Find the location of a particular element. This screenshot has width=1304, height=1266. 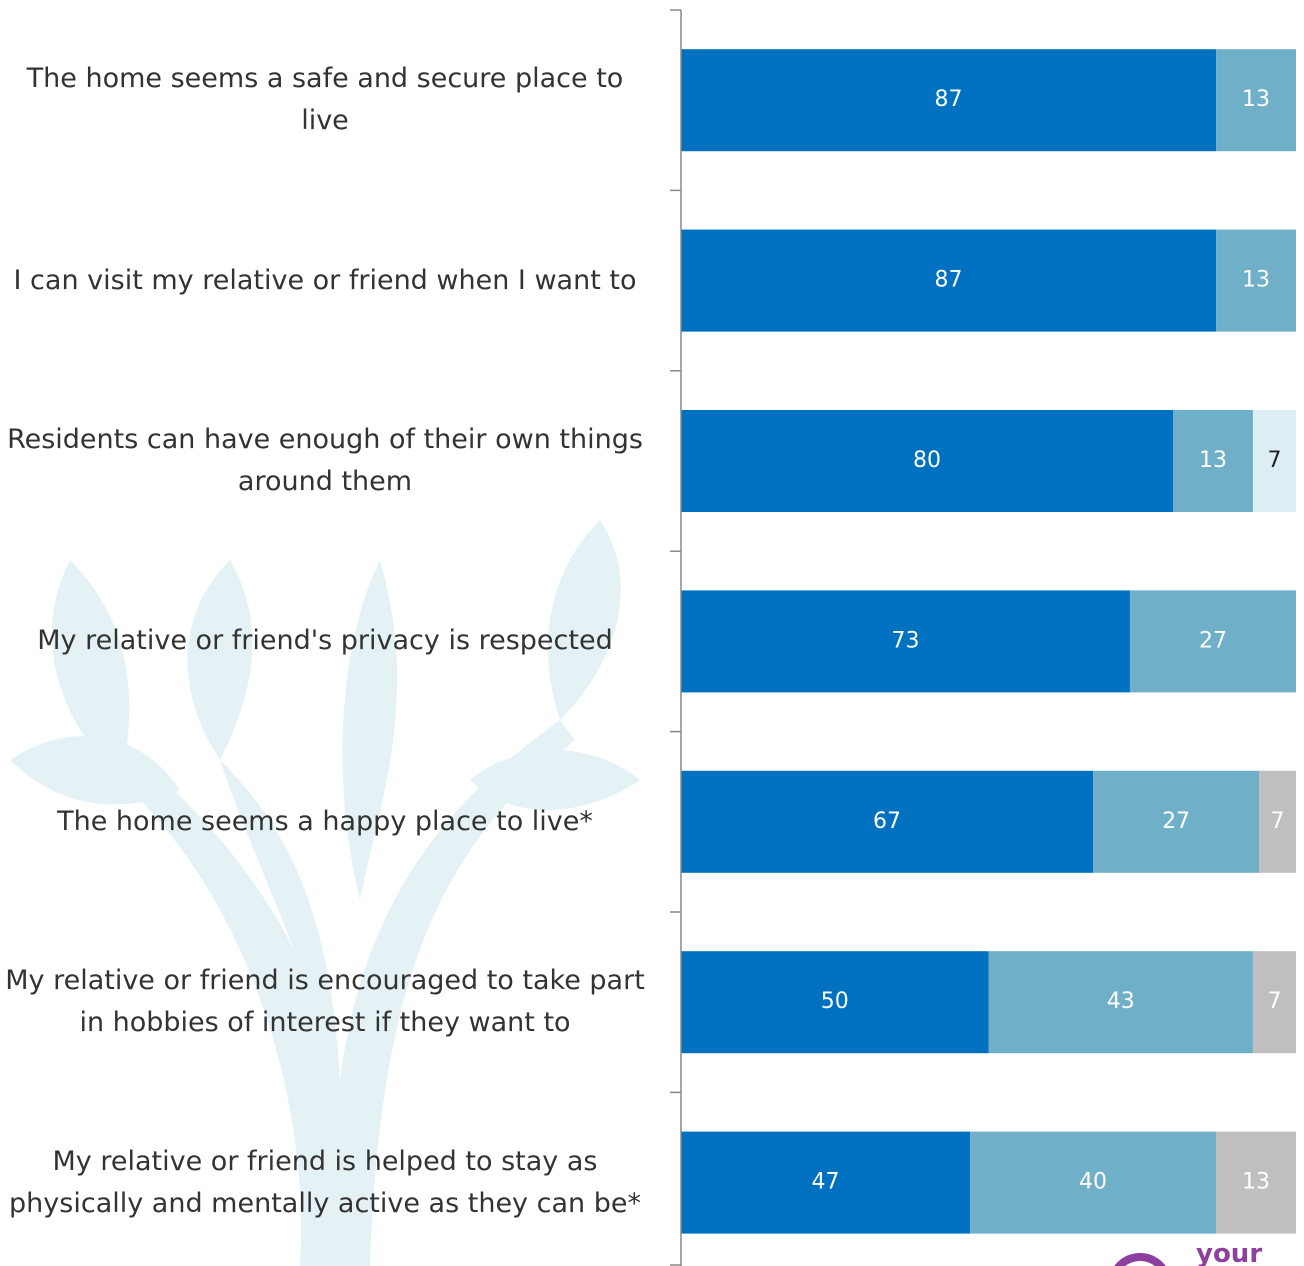

data-label: 43 is located at coordinates (1121, 1001).